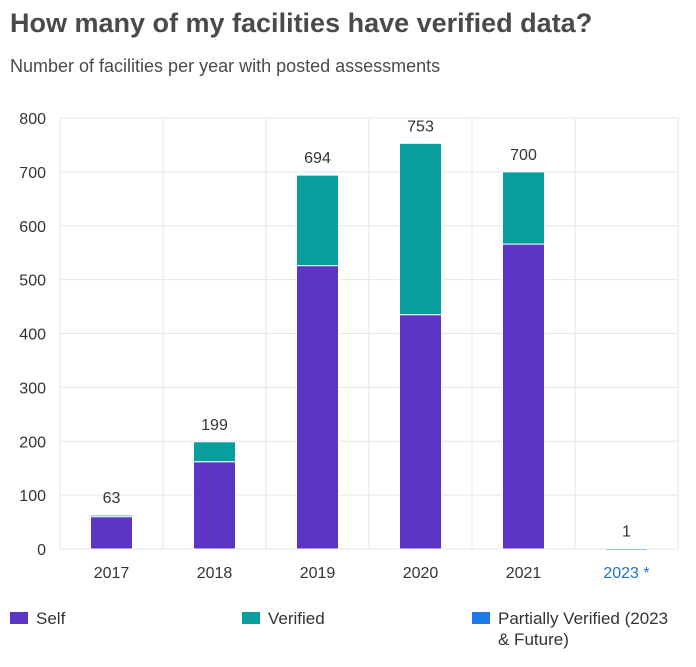  What do you see at coordinates (524, 573) in the screenshot?
I see `x-tick-label: 2021` at bounding box center [524, 573].